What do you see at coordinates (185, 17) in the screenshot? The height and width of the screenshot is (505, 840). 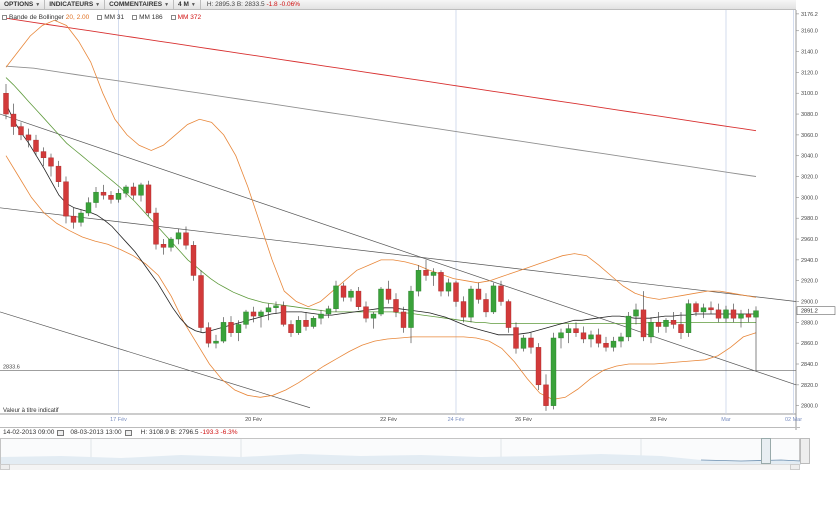 I see `legend-mm3: MM 372` at bounding box center [185, 17].